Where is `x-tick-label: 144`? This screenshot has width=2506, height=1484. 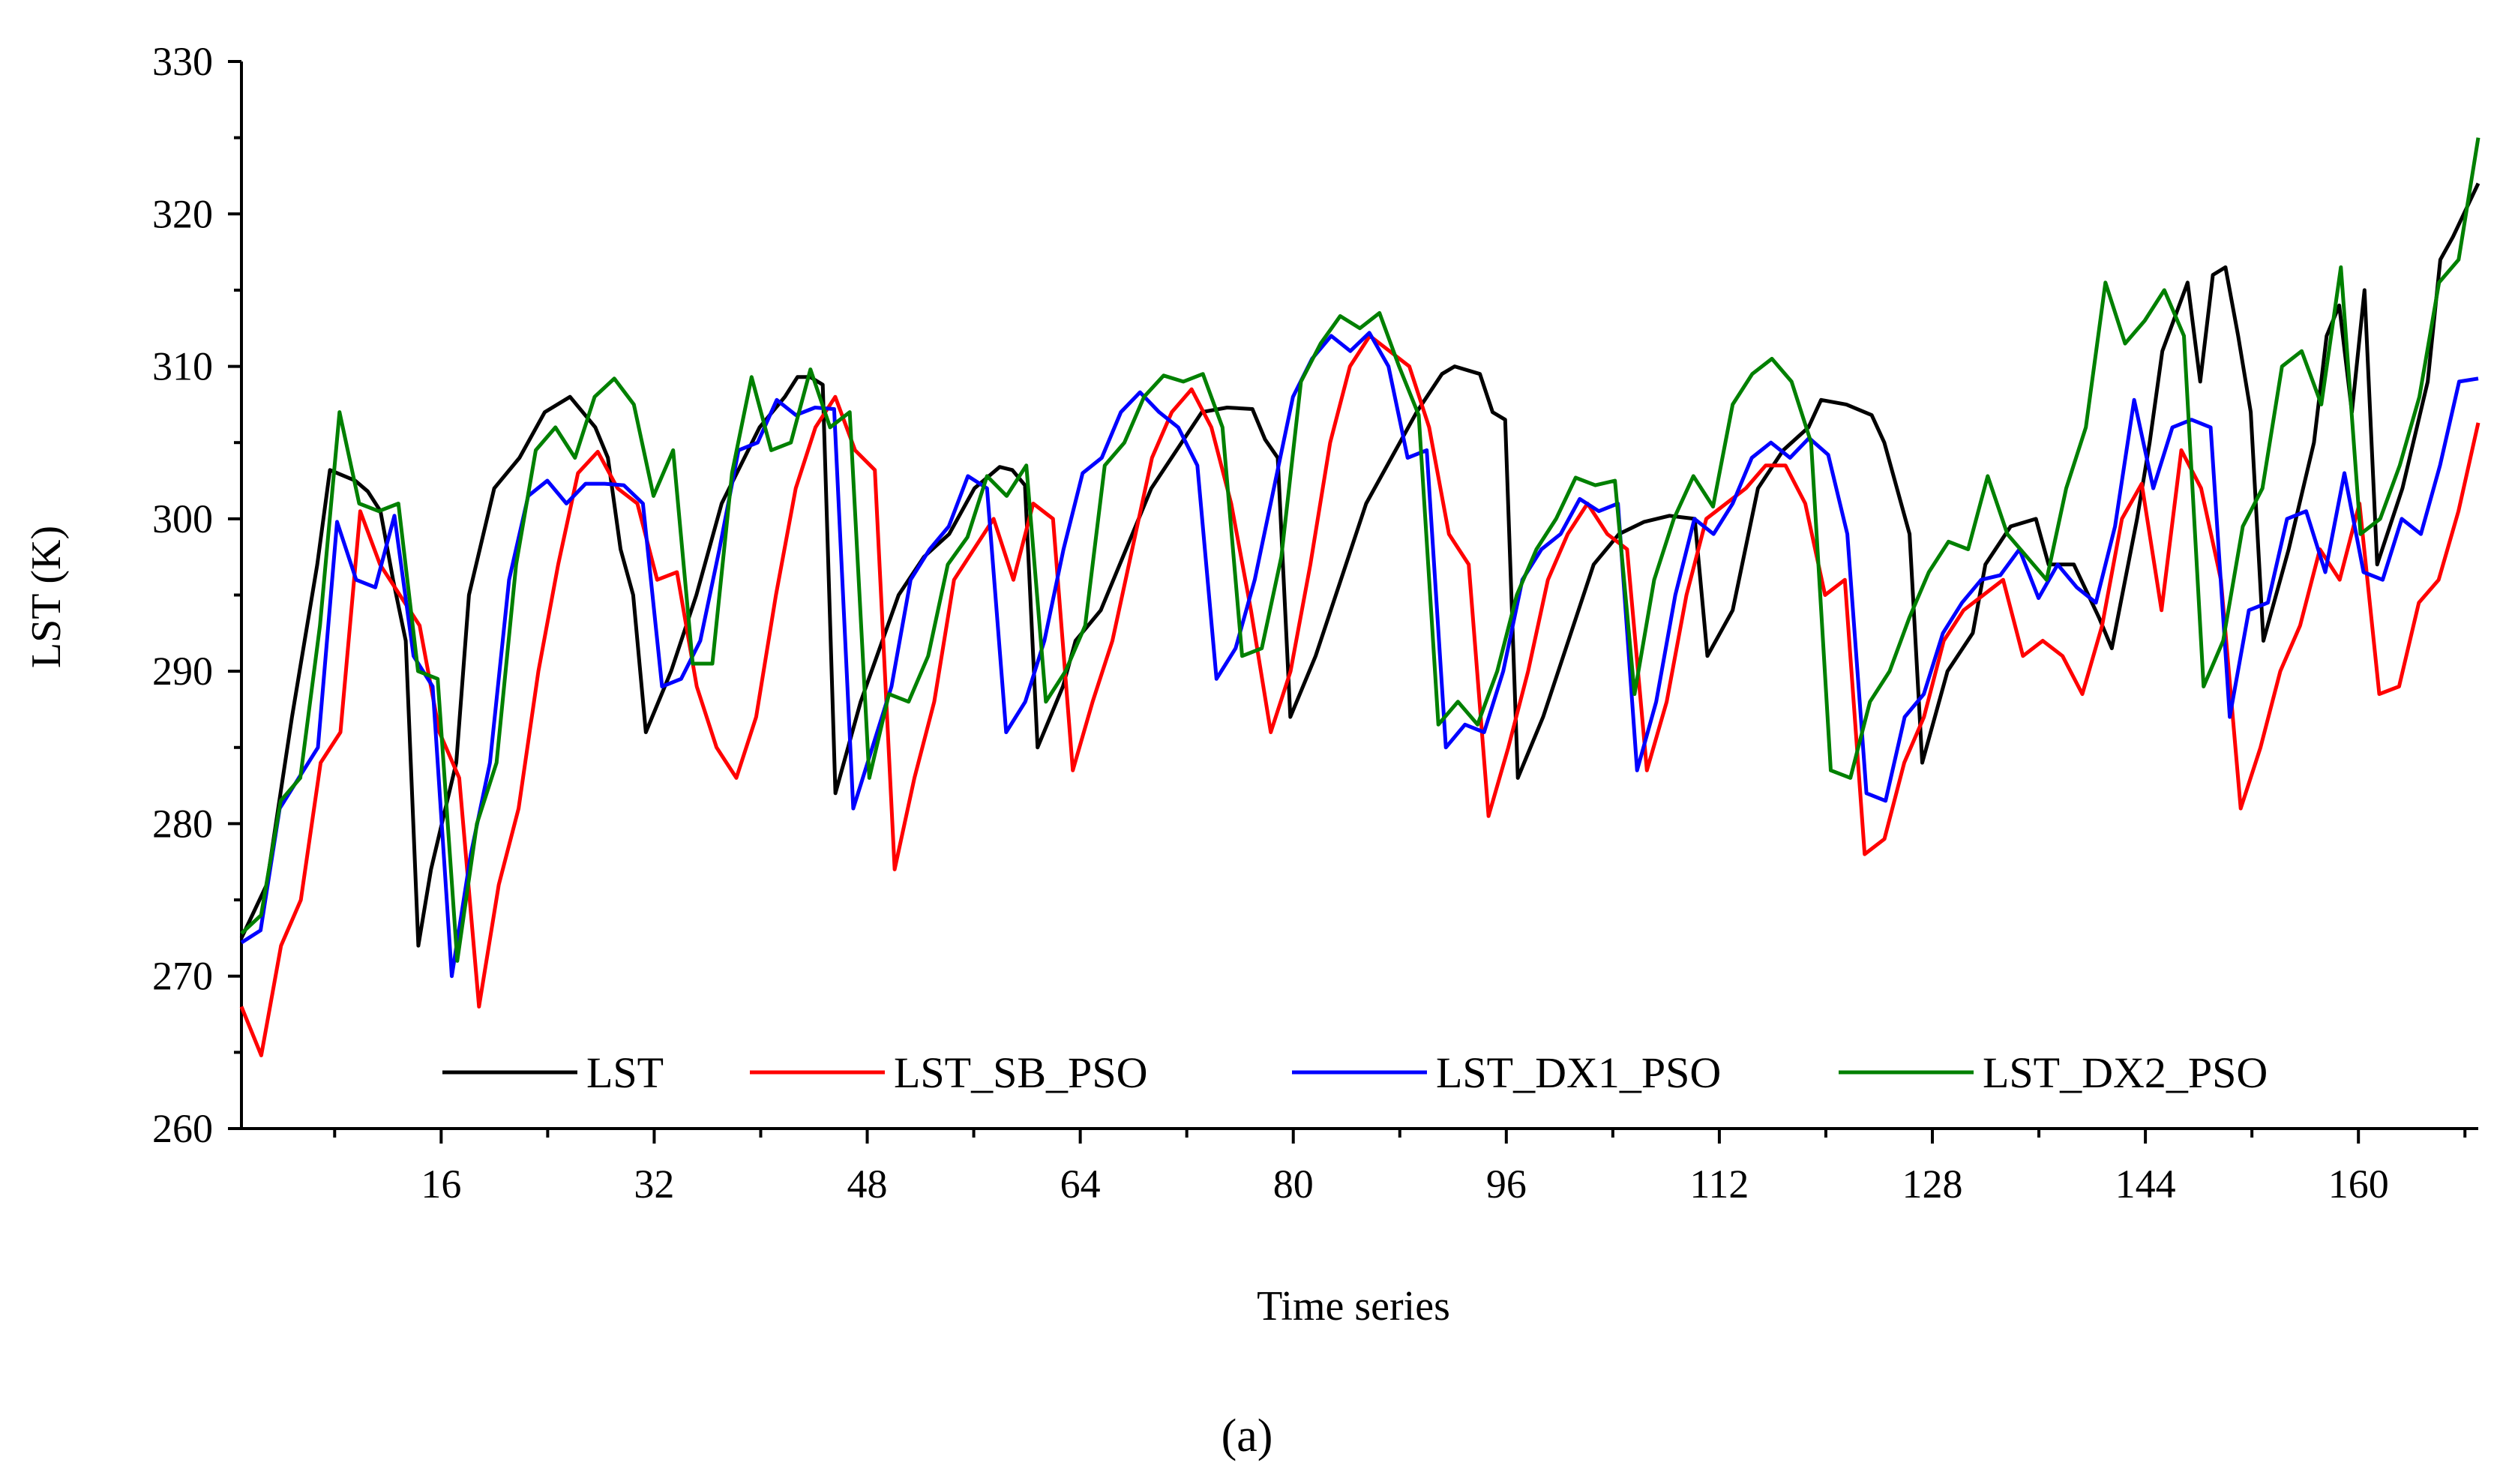 x-tick-label: 144 is located at coordinates (2145, 1184).